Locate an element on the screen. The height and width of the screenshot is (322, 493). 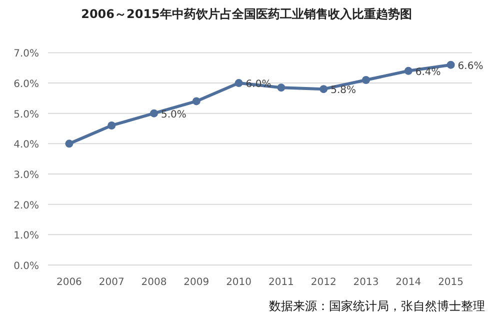
y-tick-label: 5.0% is located at coordinates (26, 114).